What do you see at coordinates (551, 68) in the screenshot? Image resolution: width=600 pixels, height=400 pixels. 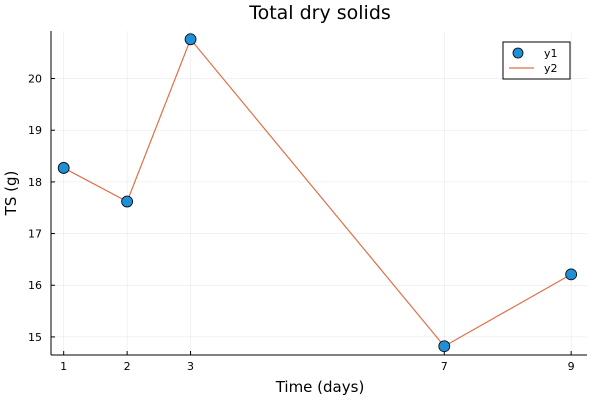 I see `legend-label-y2: y2` at bounding box center [551, 68].